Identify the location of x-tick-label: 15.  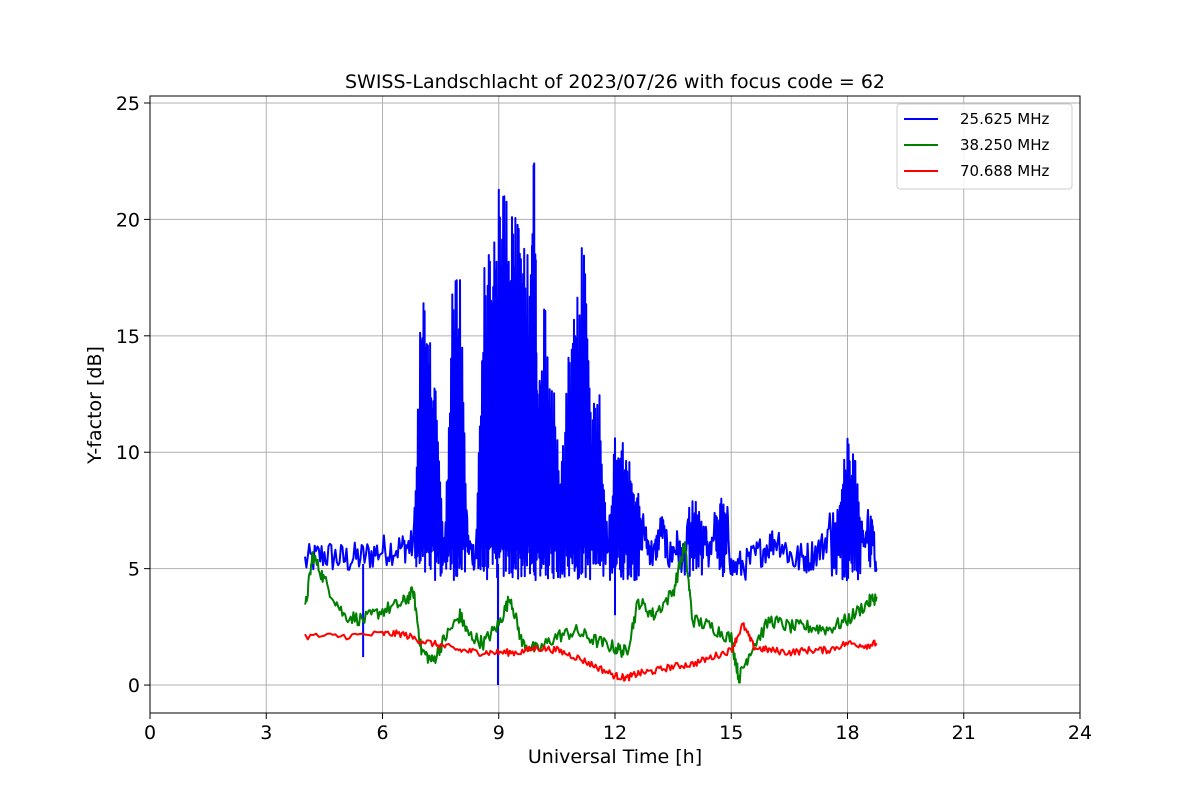
(731, 733).